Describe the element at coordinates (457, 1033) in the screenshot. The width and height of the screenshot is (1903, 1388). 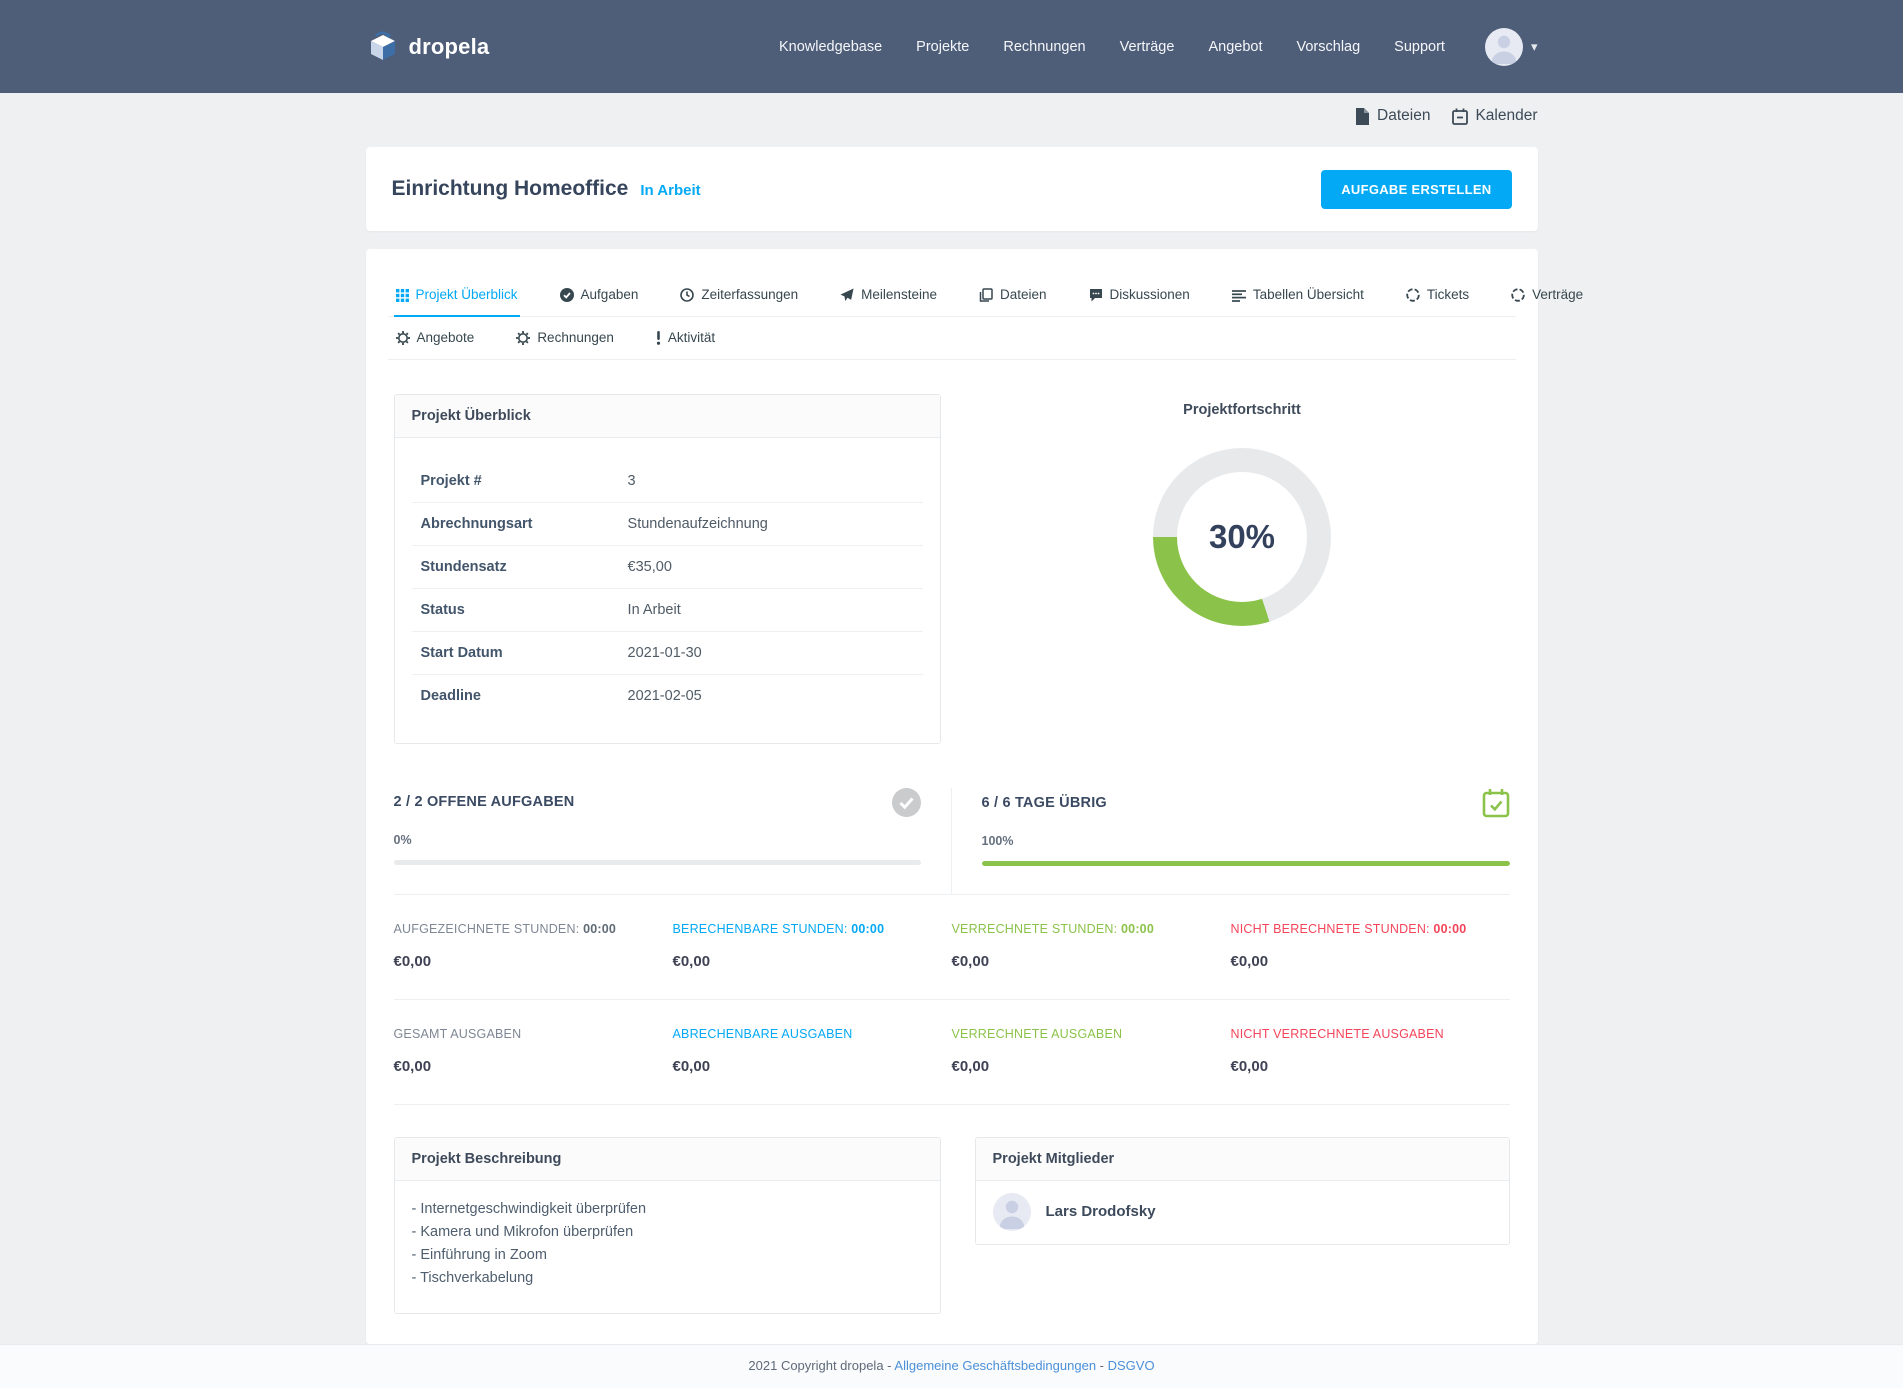
I see `stat-label: GESAMT AUSGABEN` at that location.